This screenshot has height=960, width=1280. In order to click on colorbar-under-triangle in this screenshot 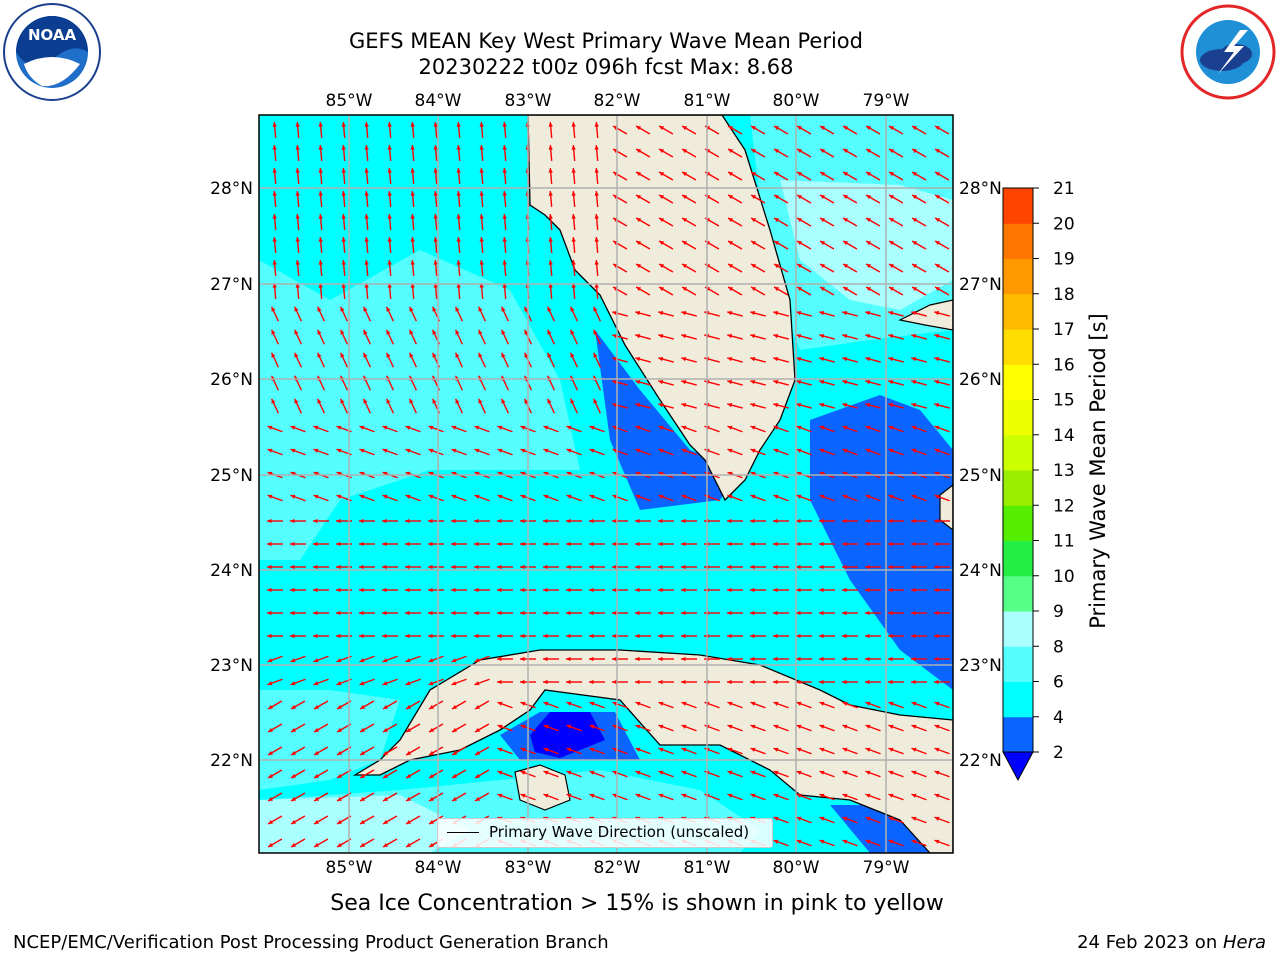, I will do `click(1018, 766)`.